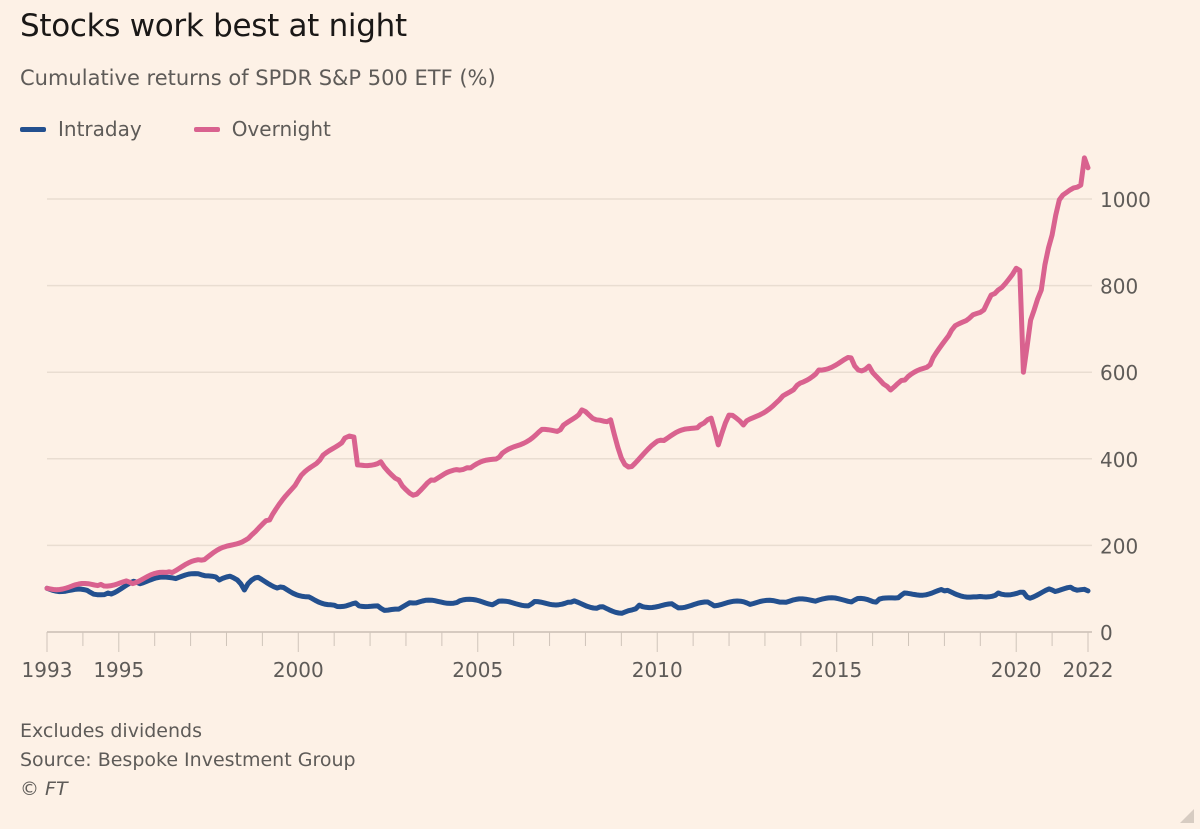 The image size is (1200, 829). Describe the element at coordinates (118, 670) in the screenshot. I see `x-tick-label: 1995` at that location.